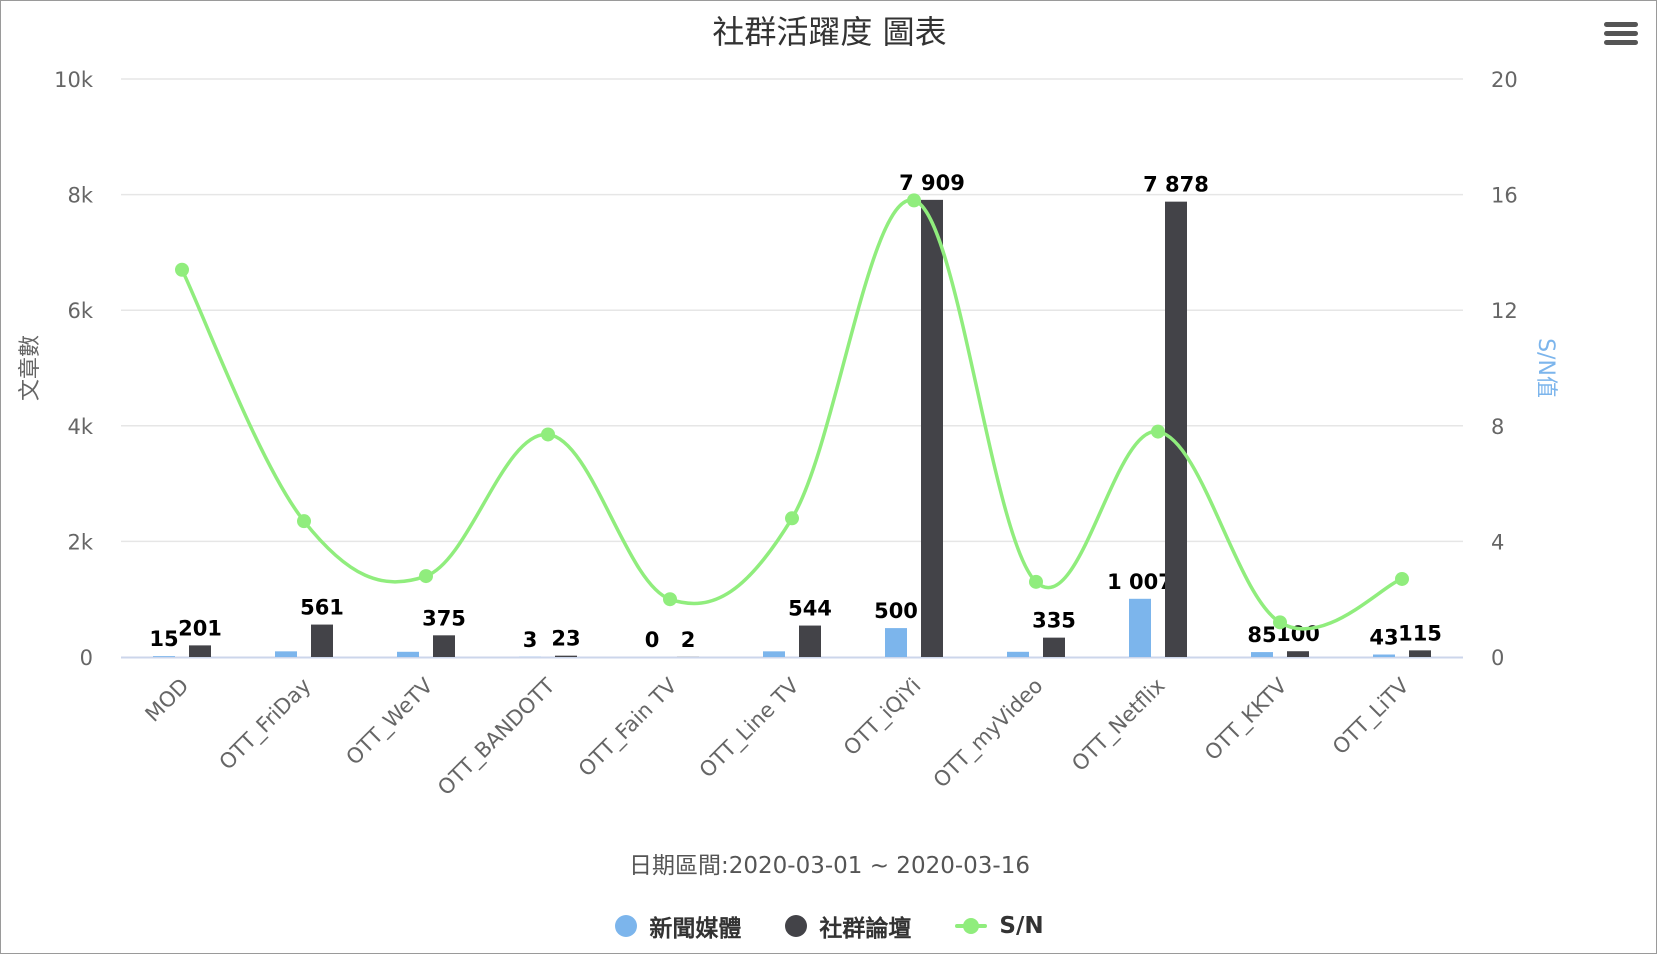 This screenshot has height=955, width=1657. I want to click on bar-series-1-ott-netflix, so click(1176, 429).